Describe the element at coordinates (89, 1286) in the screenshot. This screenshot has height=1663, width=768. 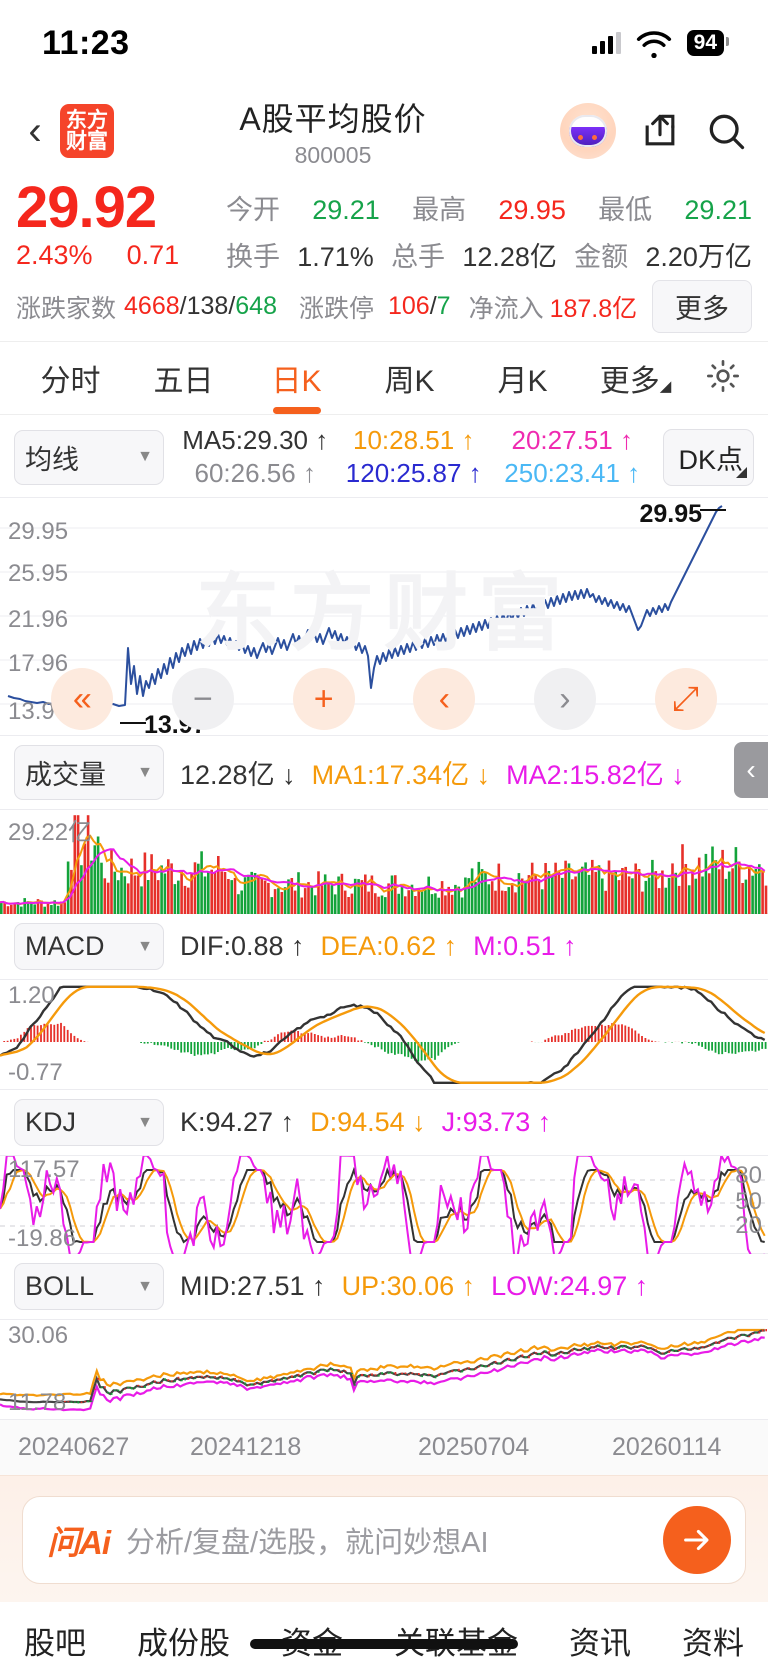
I see `boll-selector: BOLL ▼` at that location.